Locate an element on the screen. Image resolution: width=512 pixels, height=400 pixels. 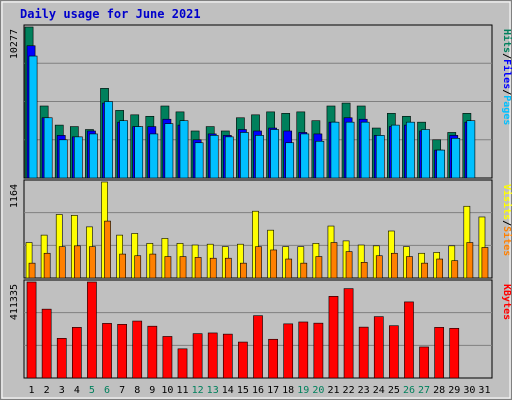
x-tick-label: 19 is located at coordinates (303, 390).